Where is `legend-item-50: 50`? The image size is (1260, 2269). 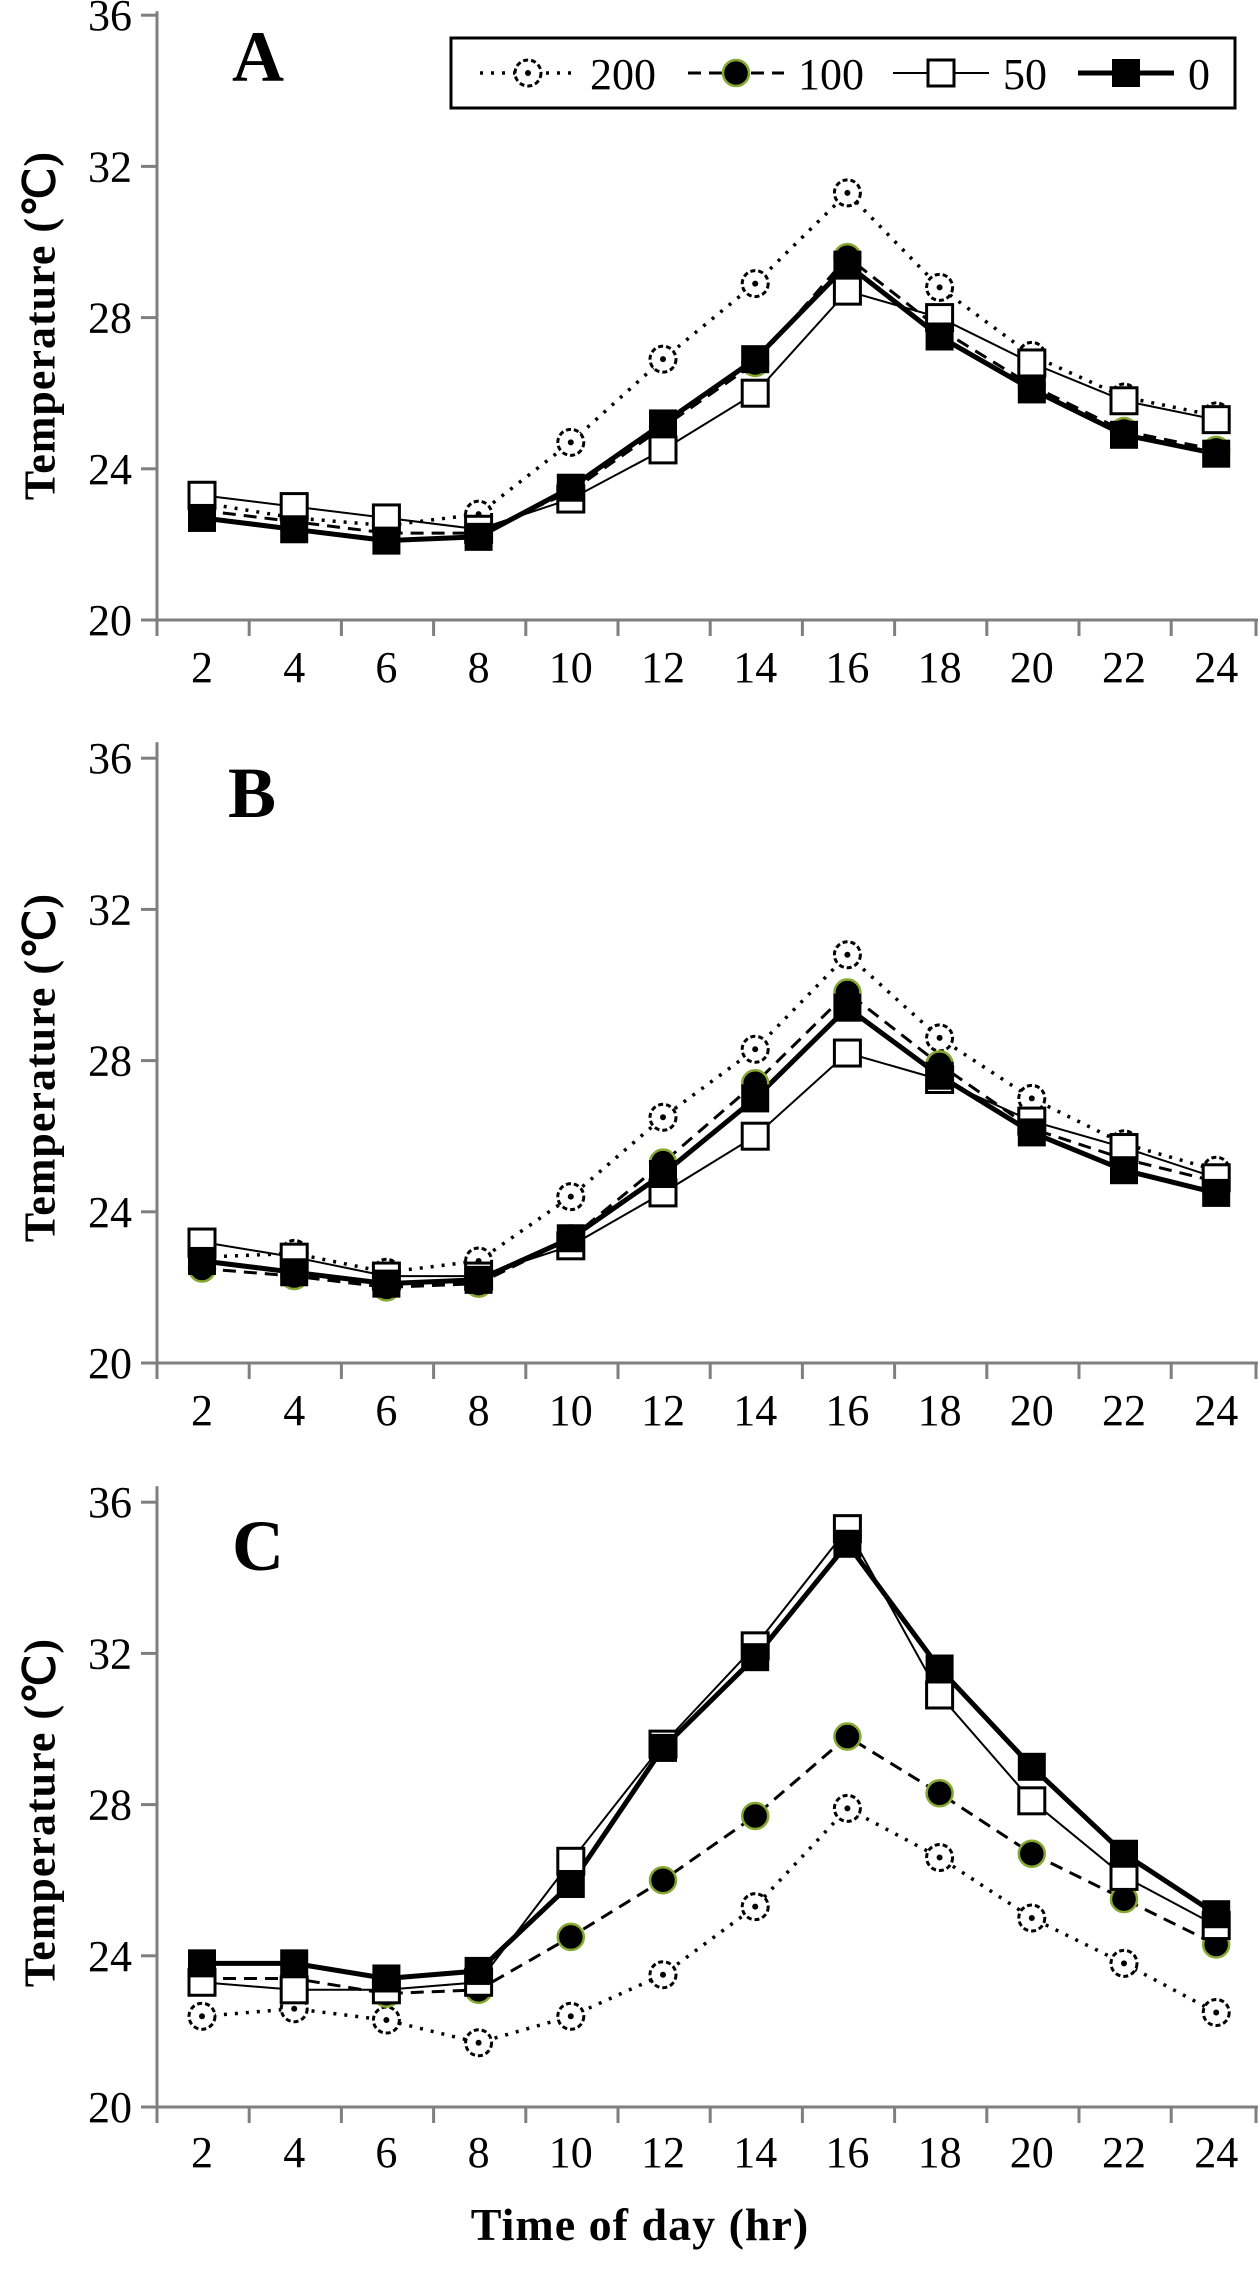
legend-item-50: 50 is located at coordinates (970, 74).